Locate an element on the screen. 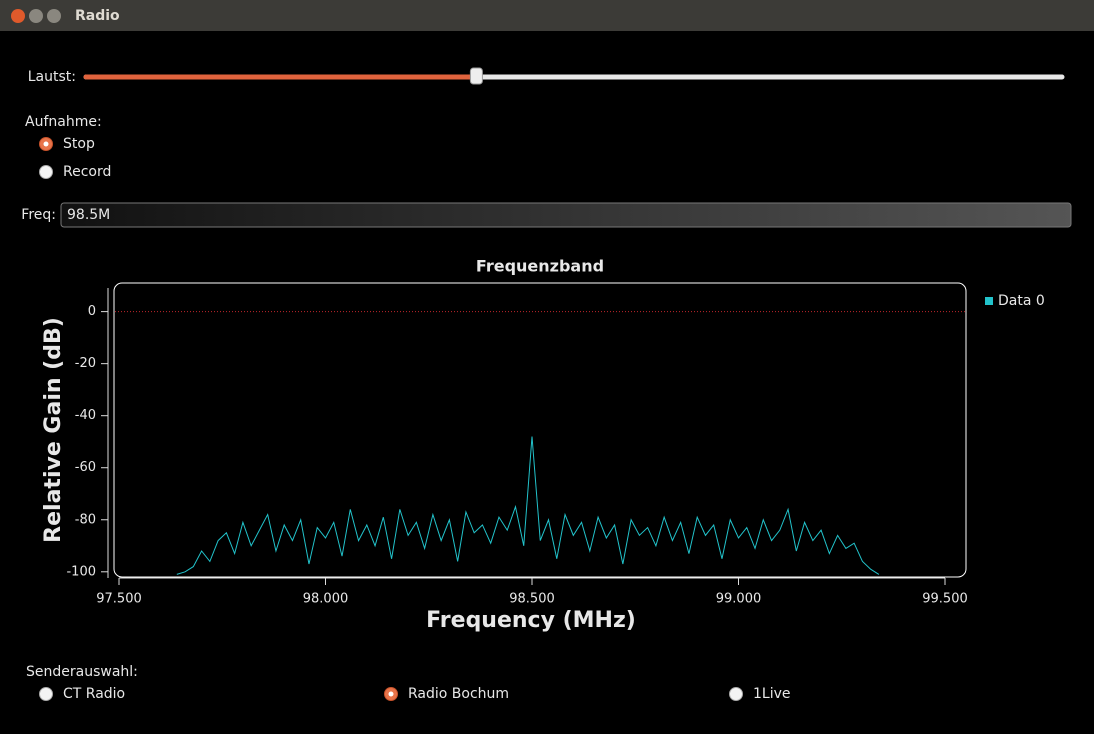 The width and height of the screenshot is (1094, 734). y-tick-label: -60 is located at coordinates (85, 467).